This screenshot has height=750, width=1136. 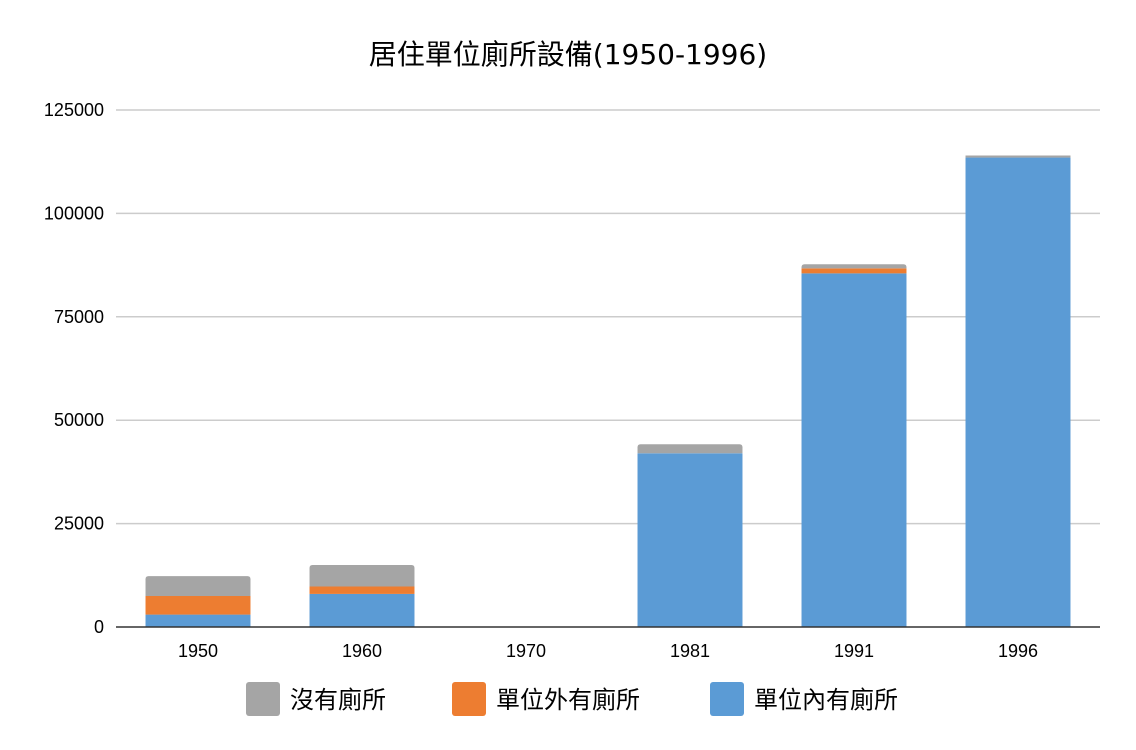 I want to click on y-tick-label: 100000, so click(x=74, y=213).